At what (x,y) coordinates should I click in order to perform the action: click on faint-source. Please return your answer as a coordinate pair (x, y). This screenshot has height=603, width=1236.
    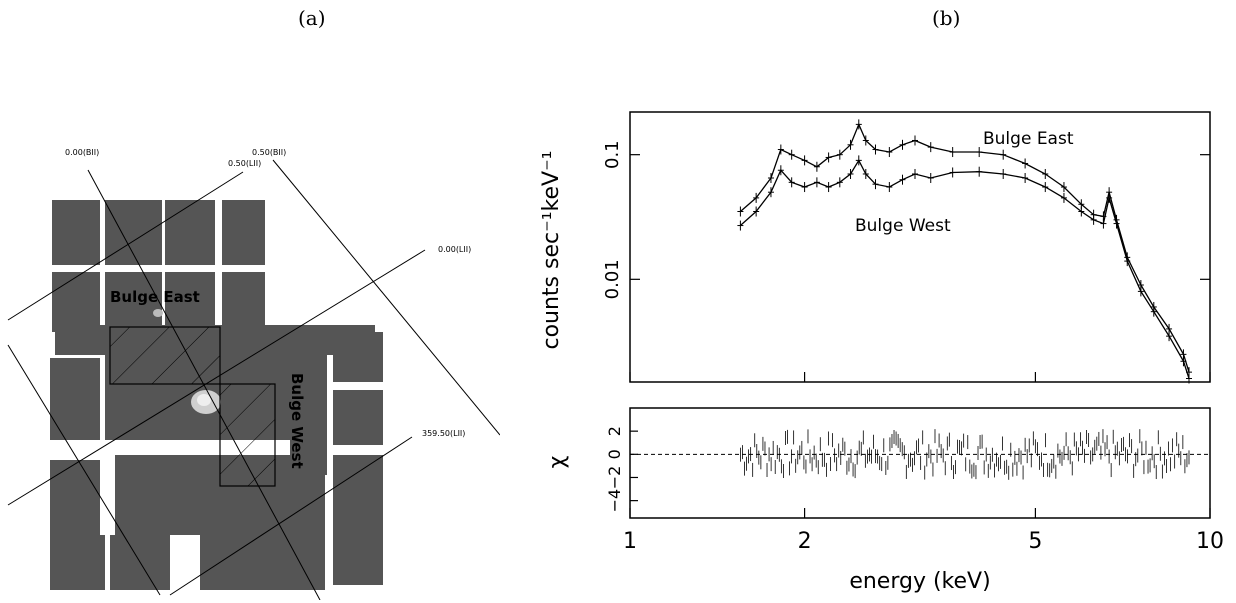
    Looking at the image, I should click on (158, 313).